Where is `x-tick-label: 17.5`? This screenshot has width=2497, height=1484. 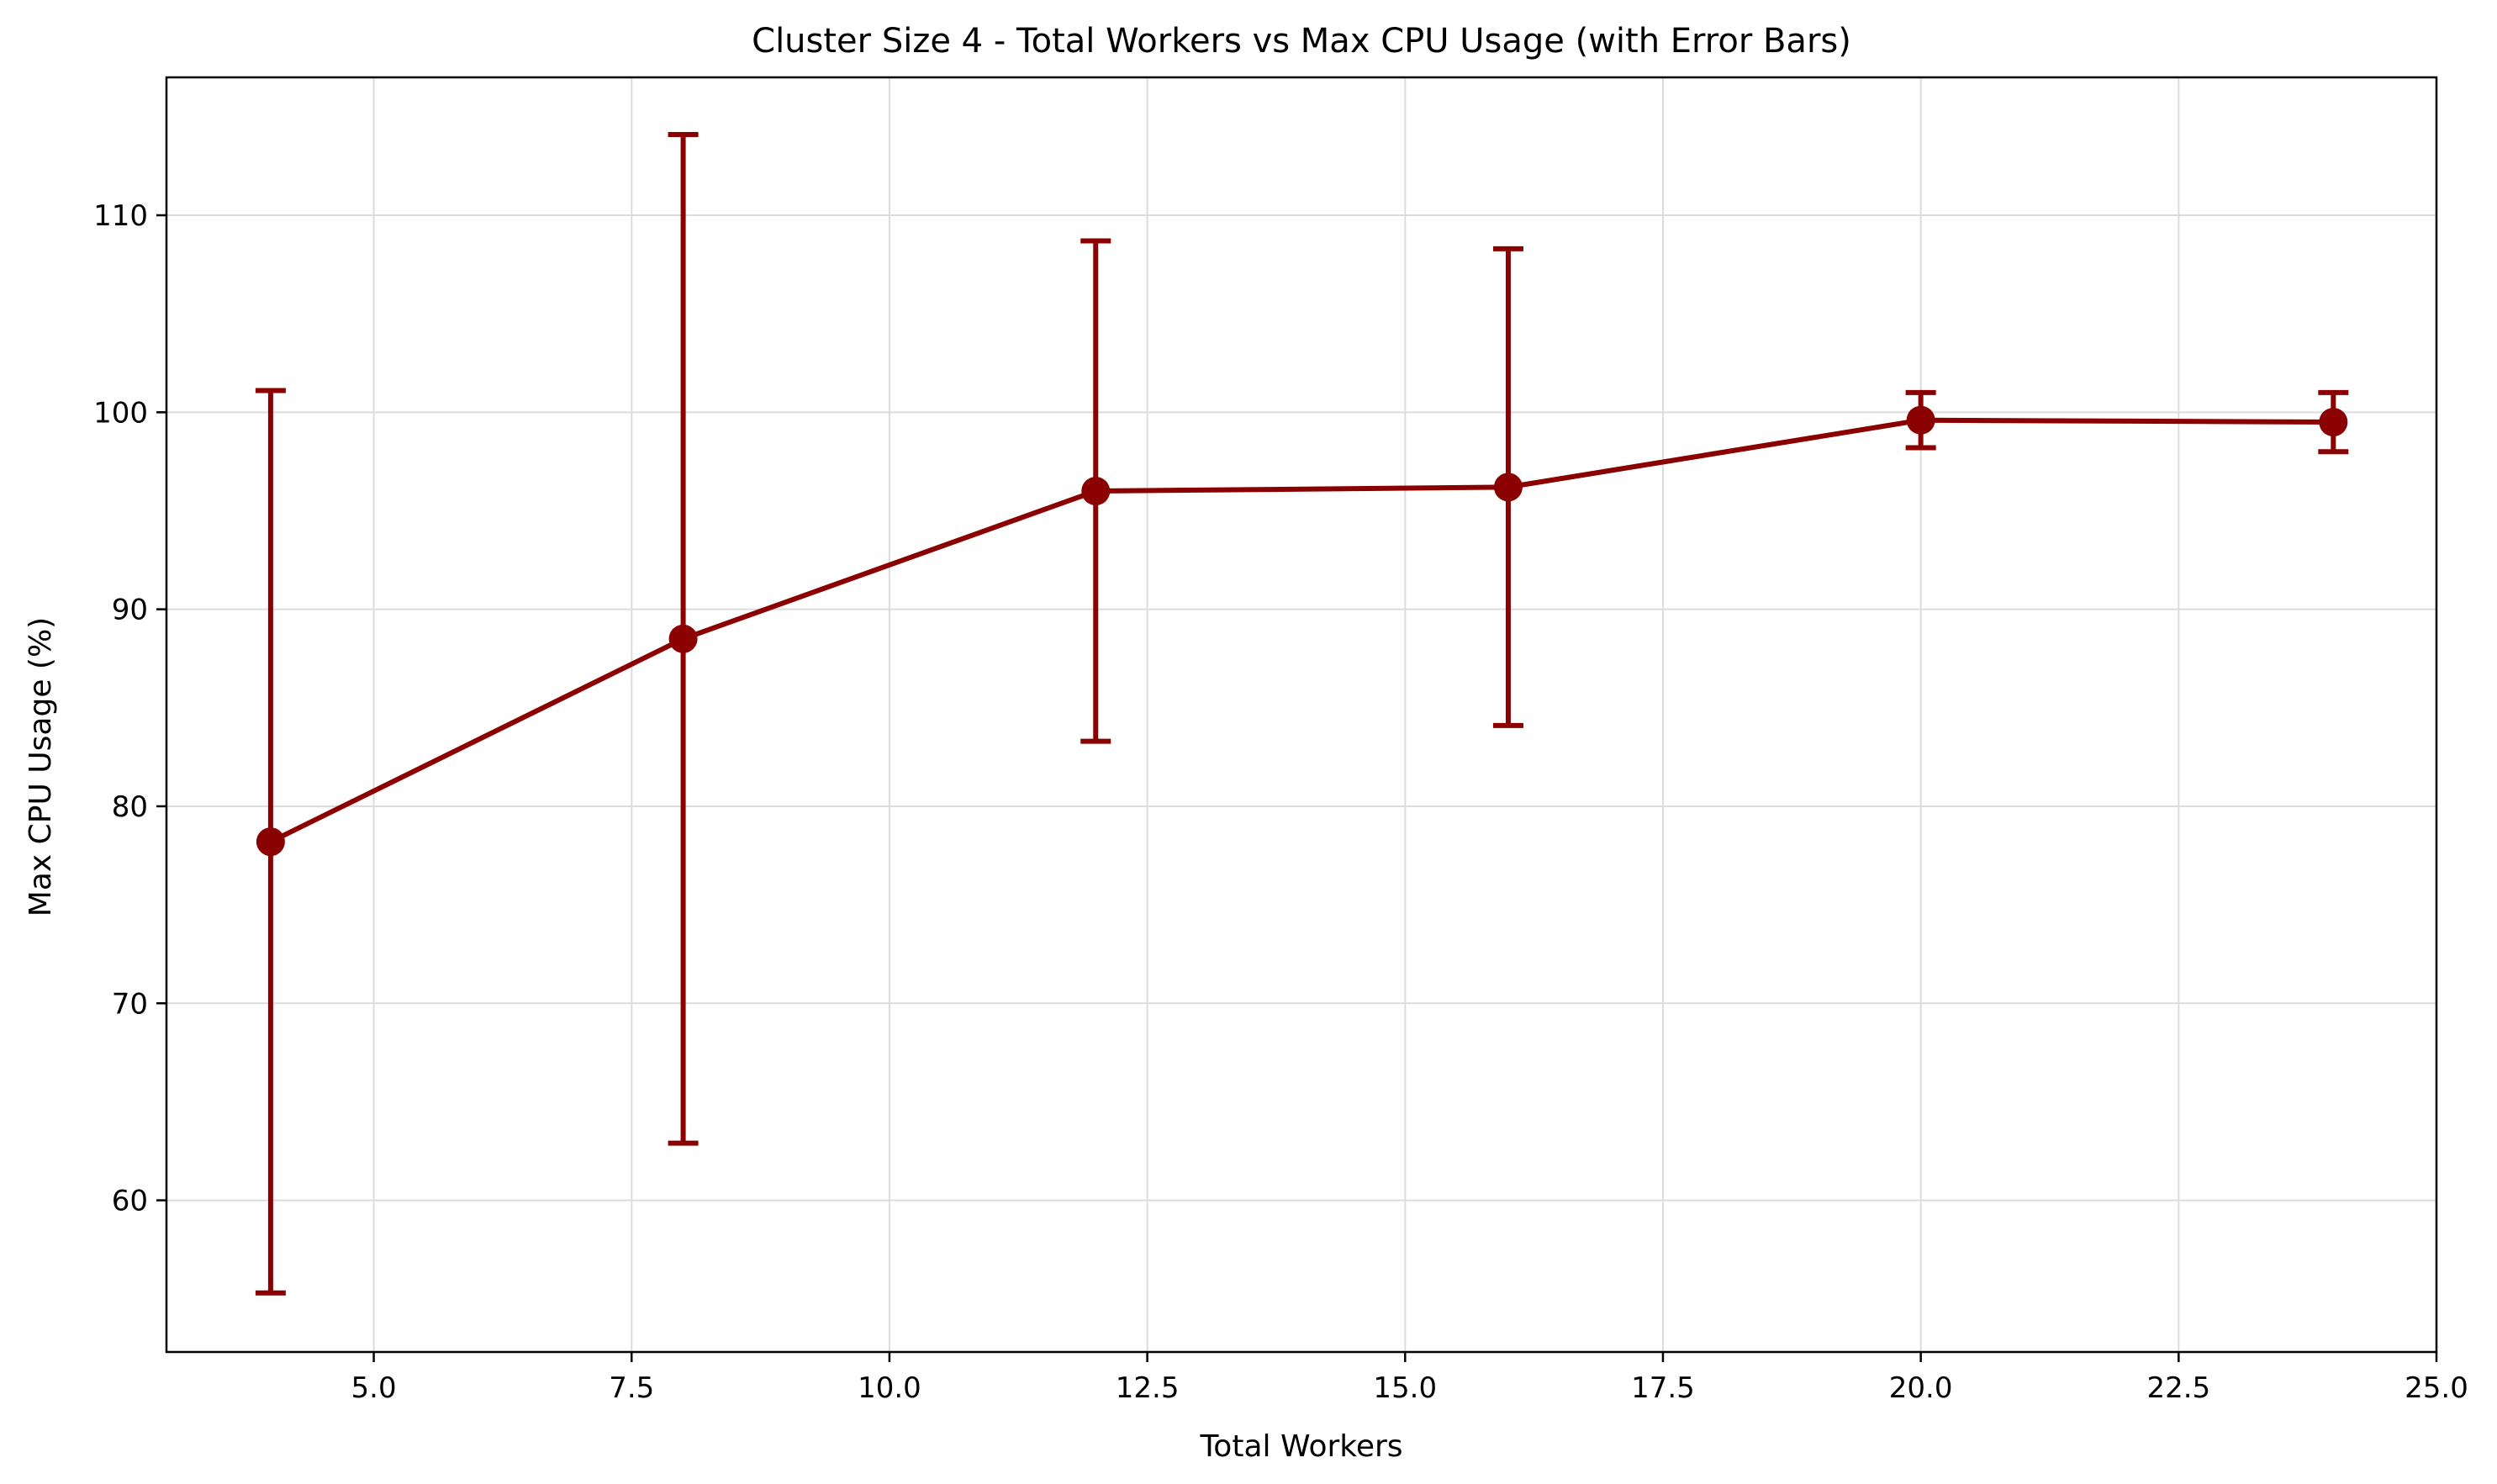
x-tick-label: 17.5 is located at coordinates (1663, 1388).